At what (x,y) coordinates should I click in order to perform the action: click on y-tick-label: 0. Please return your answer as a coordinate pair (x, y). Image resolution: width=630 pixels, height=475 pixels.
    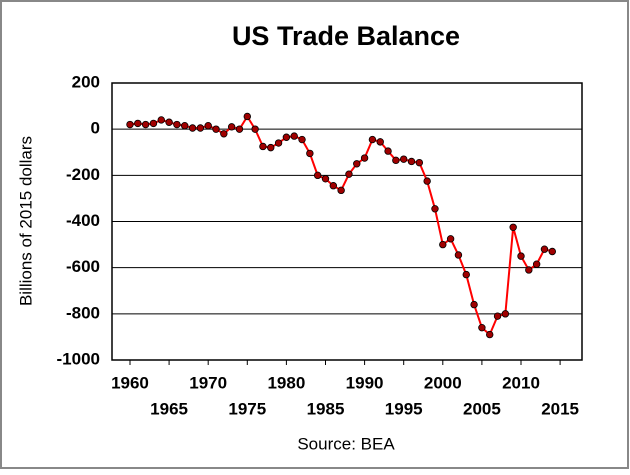
    Looking at the image, I should click on (95, 128).